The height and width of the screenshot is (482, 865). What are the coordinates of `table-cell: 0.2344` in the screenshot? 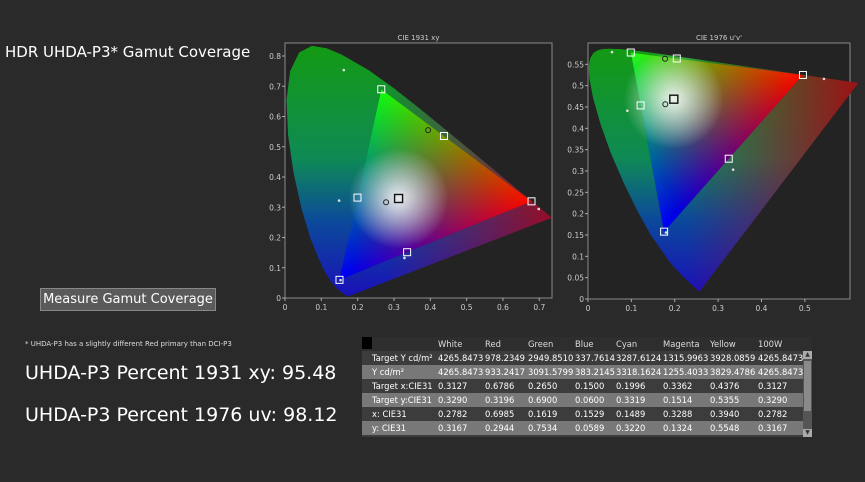 It's located at (677, 436).